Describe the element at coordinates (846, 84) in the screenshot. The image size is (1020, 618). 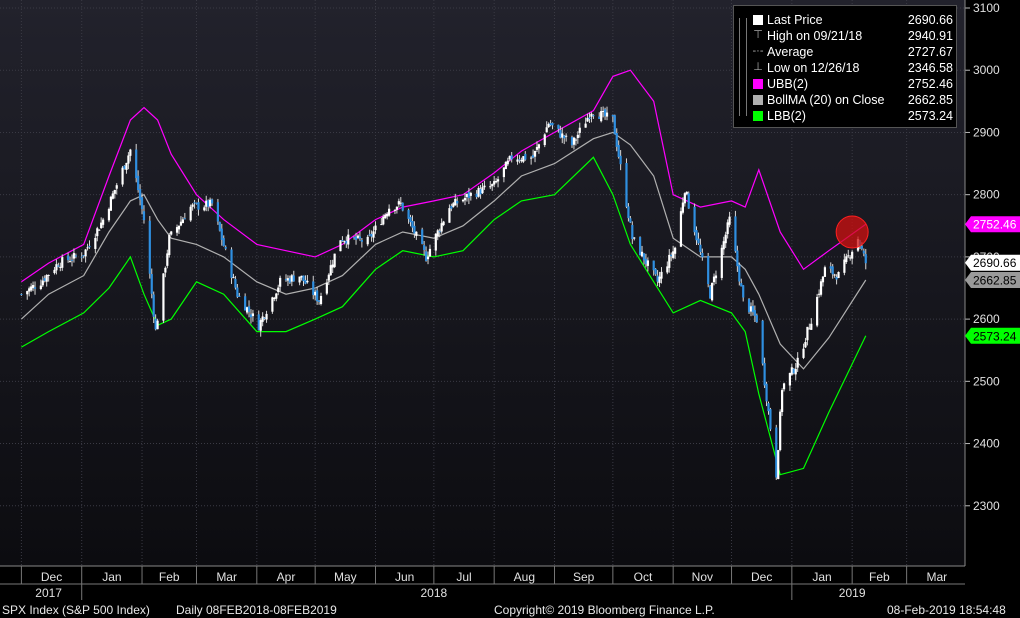
I see `legend-row: UBB(2) 2752.46` at that location.